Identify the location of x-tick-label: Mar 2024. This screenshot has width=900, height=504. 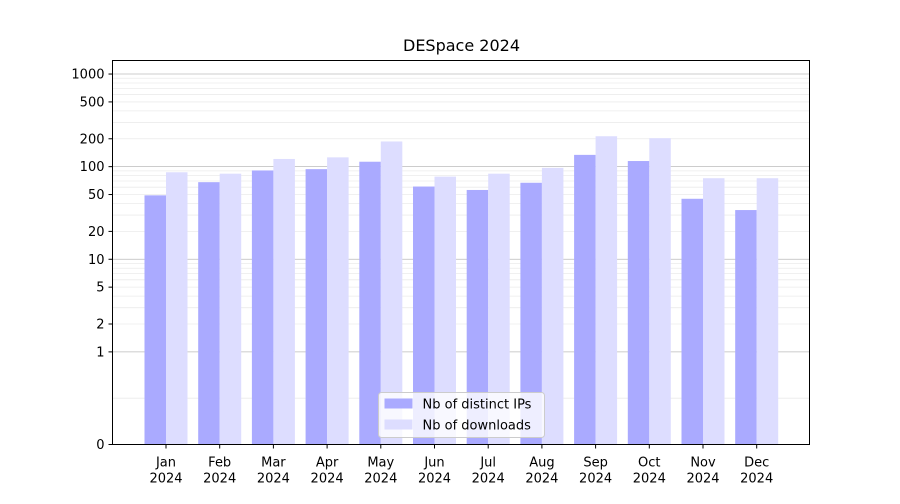
(273, 471).